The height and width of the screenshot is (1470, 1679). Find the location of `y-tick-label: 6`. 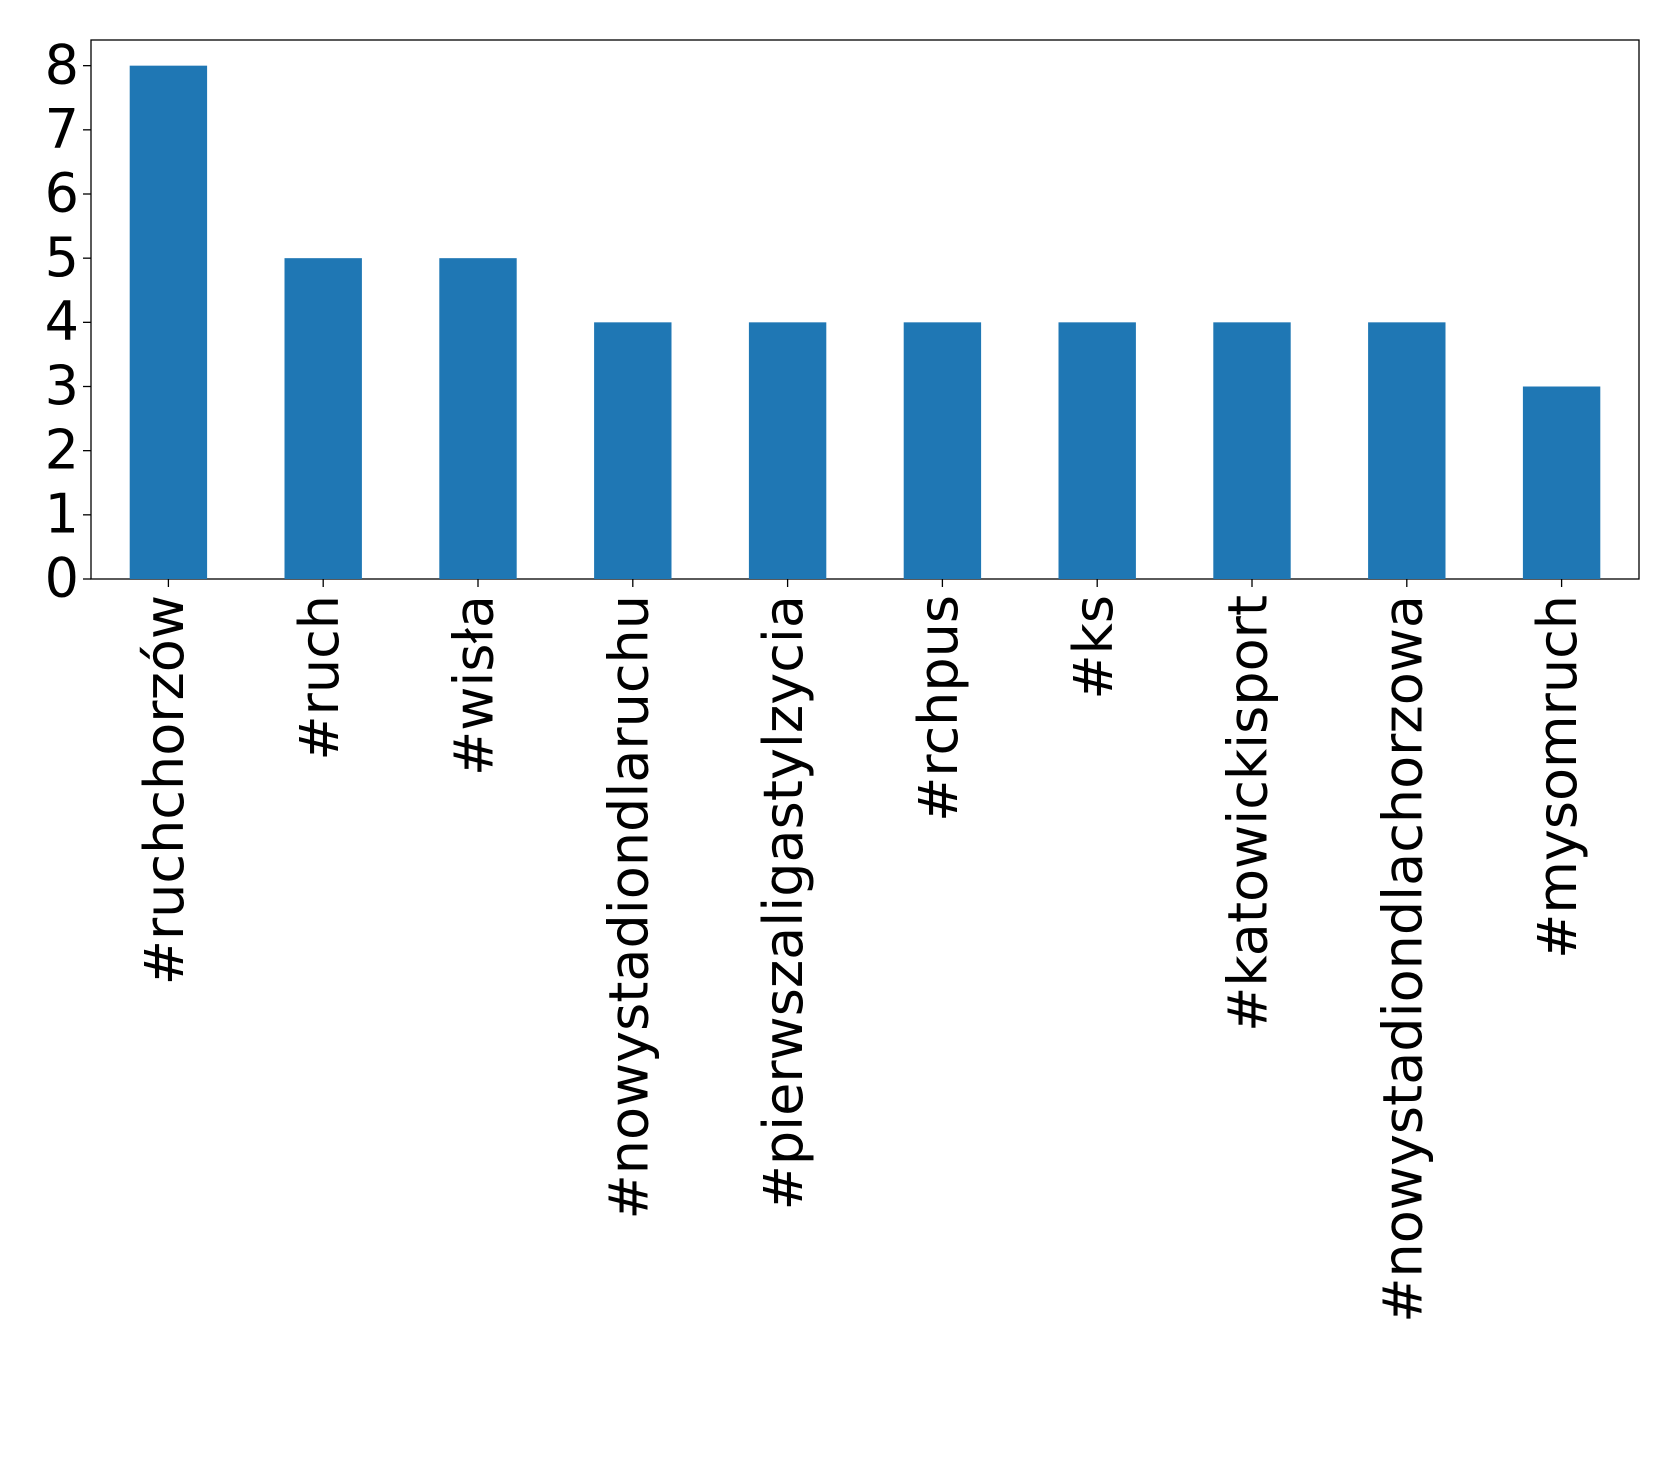

y-tick-label: 6 is located at coordinates (62, 193).